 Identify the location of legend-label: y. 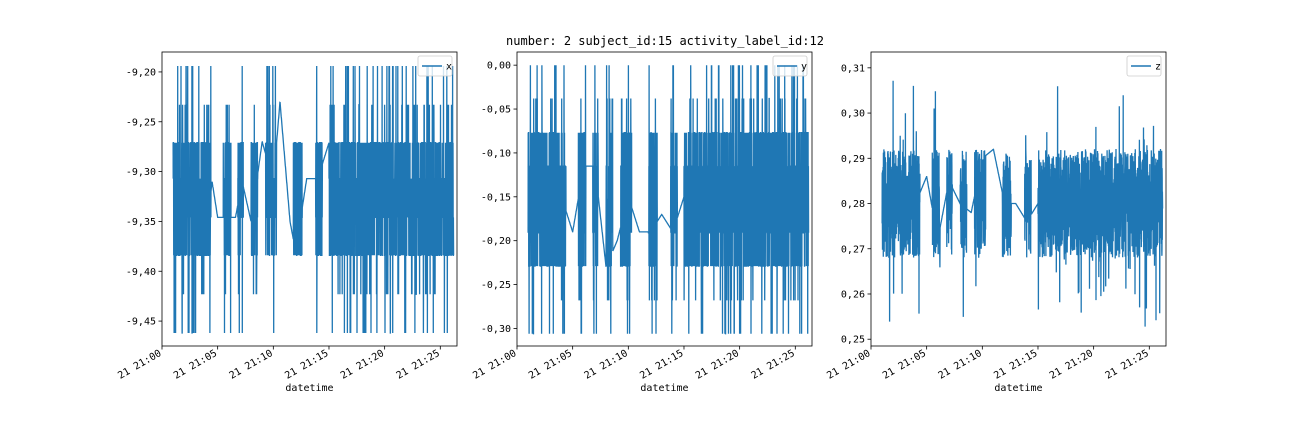
(804, 67).